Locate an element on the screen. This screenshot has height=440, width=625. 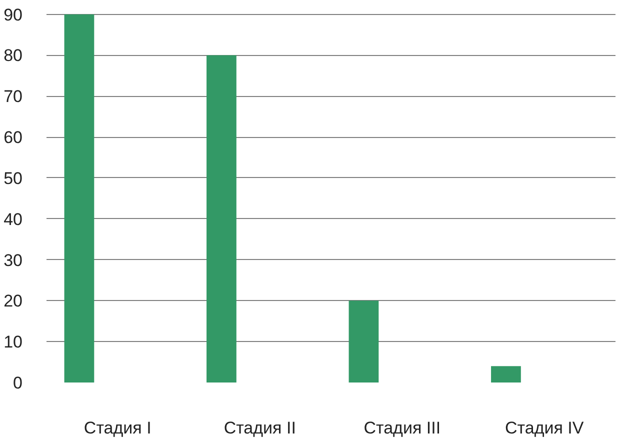
y-tick-label: 40 is located at coordinates (13, 219).